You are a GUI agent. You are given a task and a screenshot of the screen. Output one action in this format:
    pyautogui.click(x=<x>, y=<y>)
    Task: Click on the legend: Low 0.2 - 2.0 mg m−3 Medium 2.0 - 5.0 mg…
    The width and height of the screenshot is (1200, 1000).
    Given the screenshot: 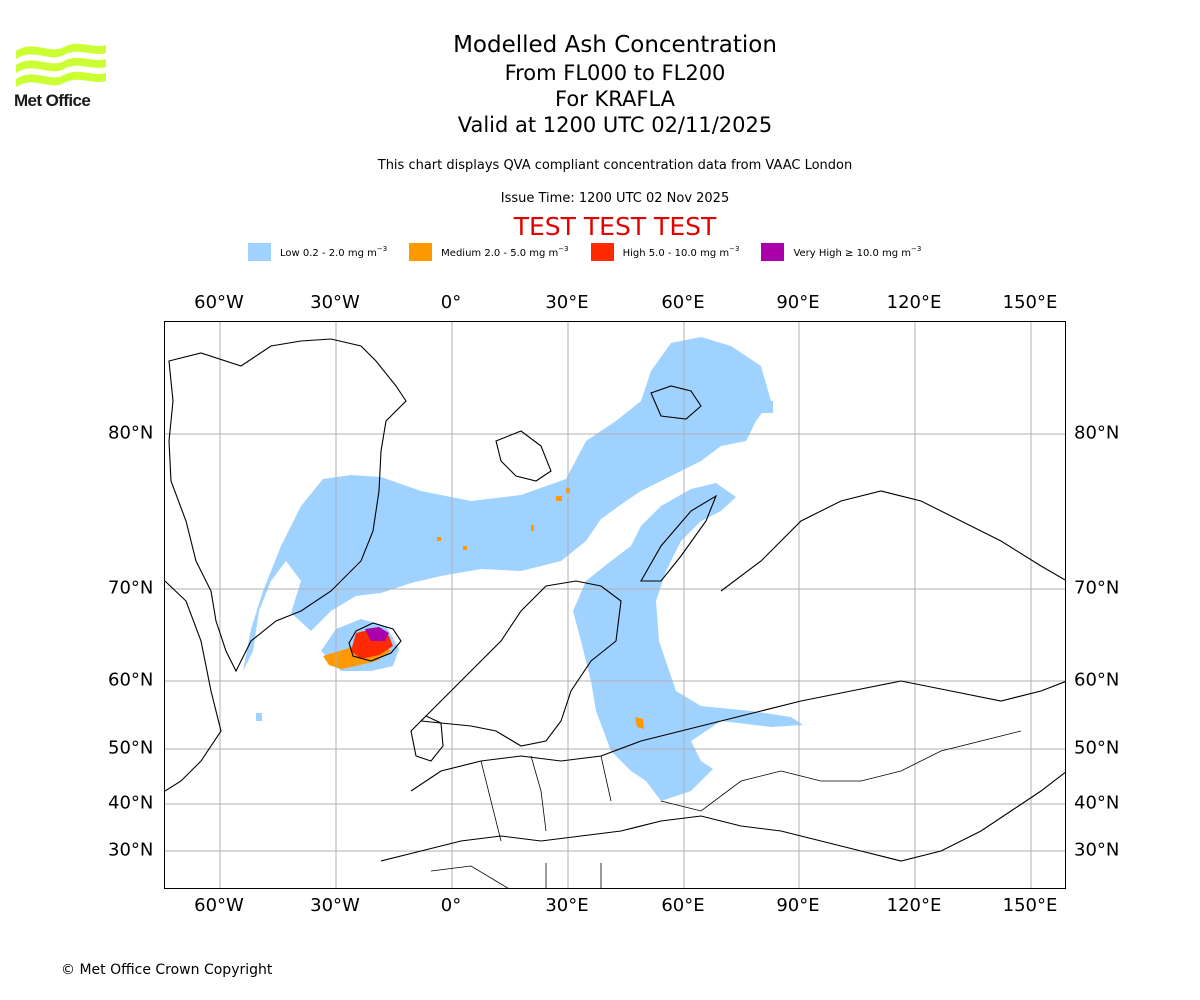 What is the action you would take?
    pyautogui.click(x=595, y=252)
    